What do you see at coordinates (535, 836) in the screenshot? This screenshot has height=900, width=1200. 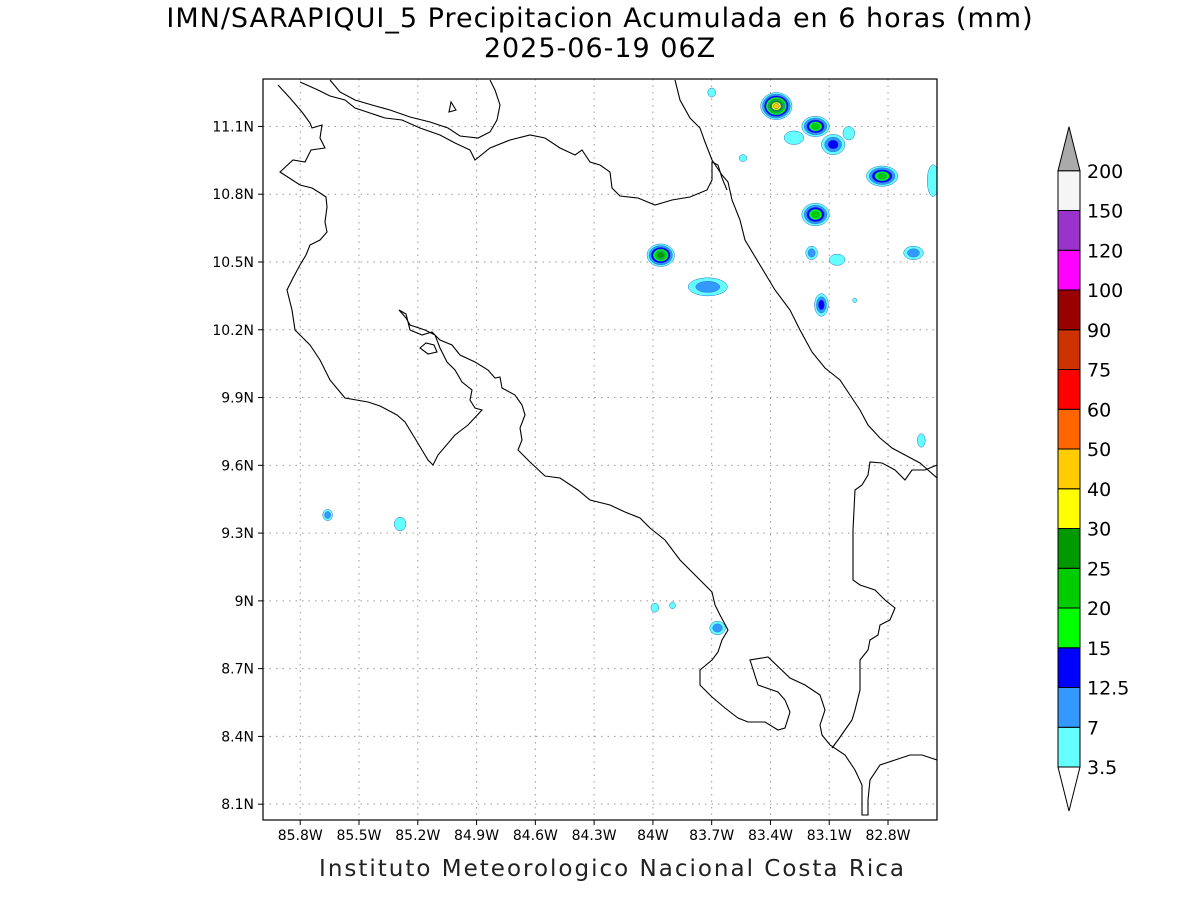 I see `x-tick-label: 84.6W` at bounding box center [535, 836].